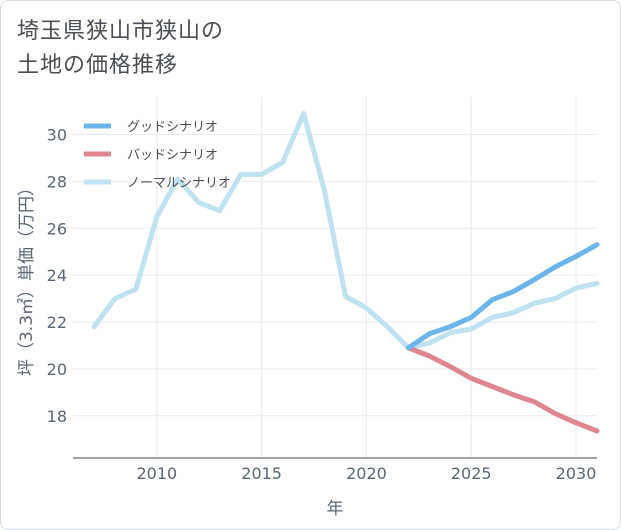 This screenshot has height=530, width=621. What do you see at coordinates (172, 155) in the screenshot?
I see `legend-label: バッドシナリオ` at bounding box center [172, 155].